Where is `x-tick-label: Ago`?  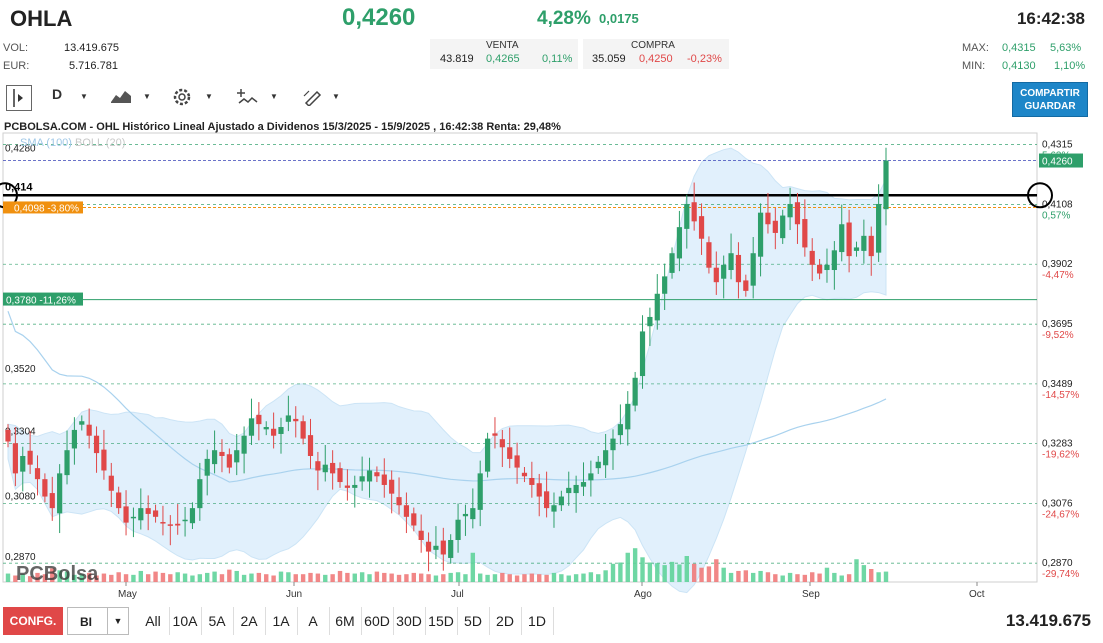 x-tick-label: Ago is located at coordinates (643, 594).